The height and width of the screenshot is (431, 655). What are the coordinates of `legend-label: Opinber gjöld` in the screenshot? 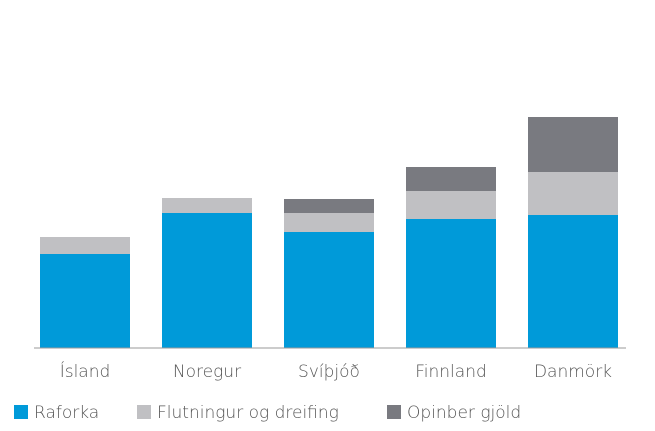 It's located at (464, 413).